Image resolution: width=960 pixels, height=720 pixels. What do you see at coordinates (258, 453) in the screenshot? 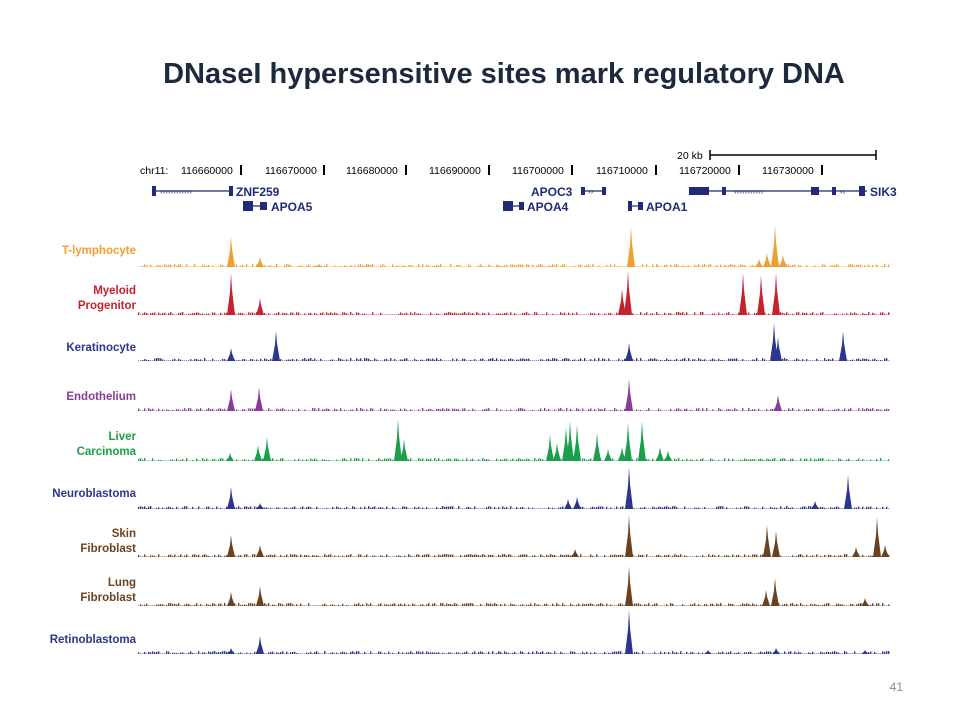
I see `dnase-peak` at bounding box center [258, 453].